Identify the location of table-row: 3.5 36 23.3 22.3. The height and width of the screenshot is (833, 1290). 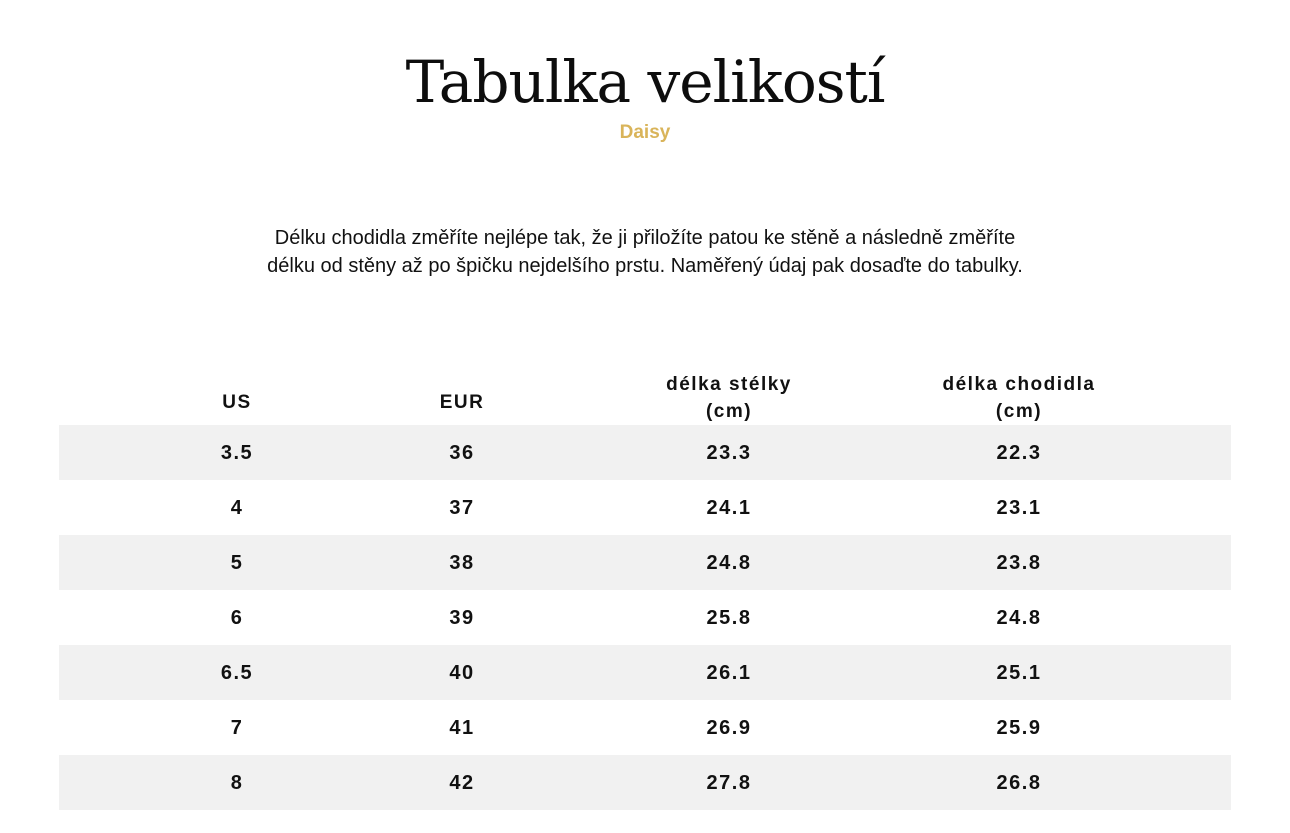
(645, 452).